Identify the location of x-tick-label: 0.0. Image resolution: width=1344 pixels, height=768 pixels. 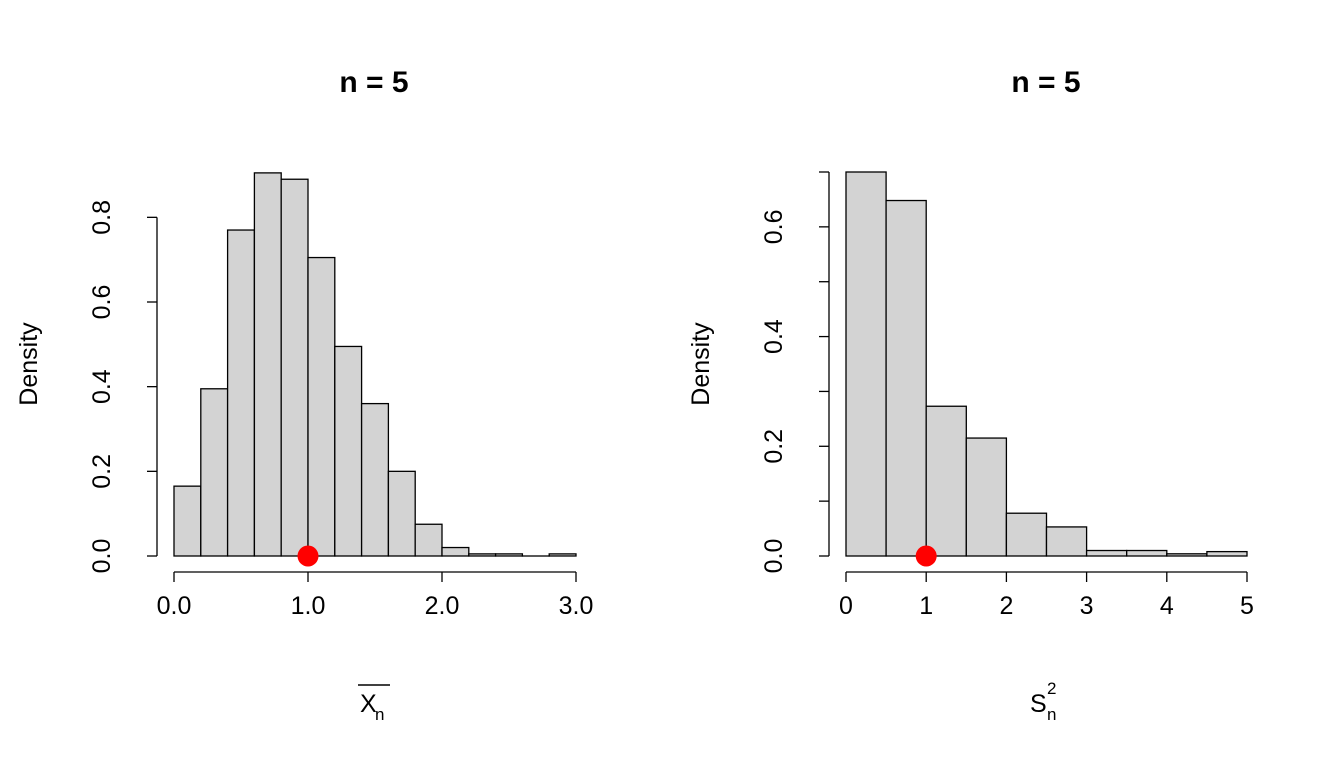
(174, 606).